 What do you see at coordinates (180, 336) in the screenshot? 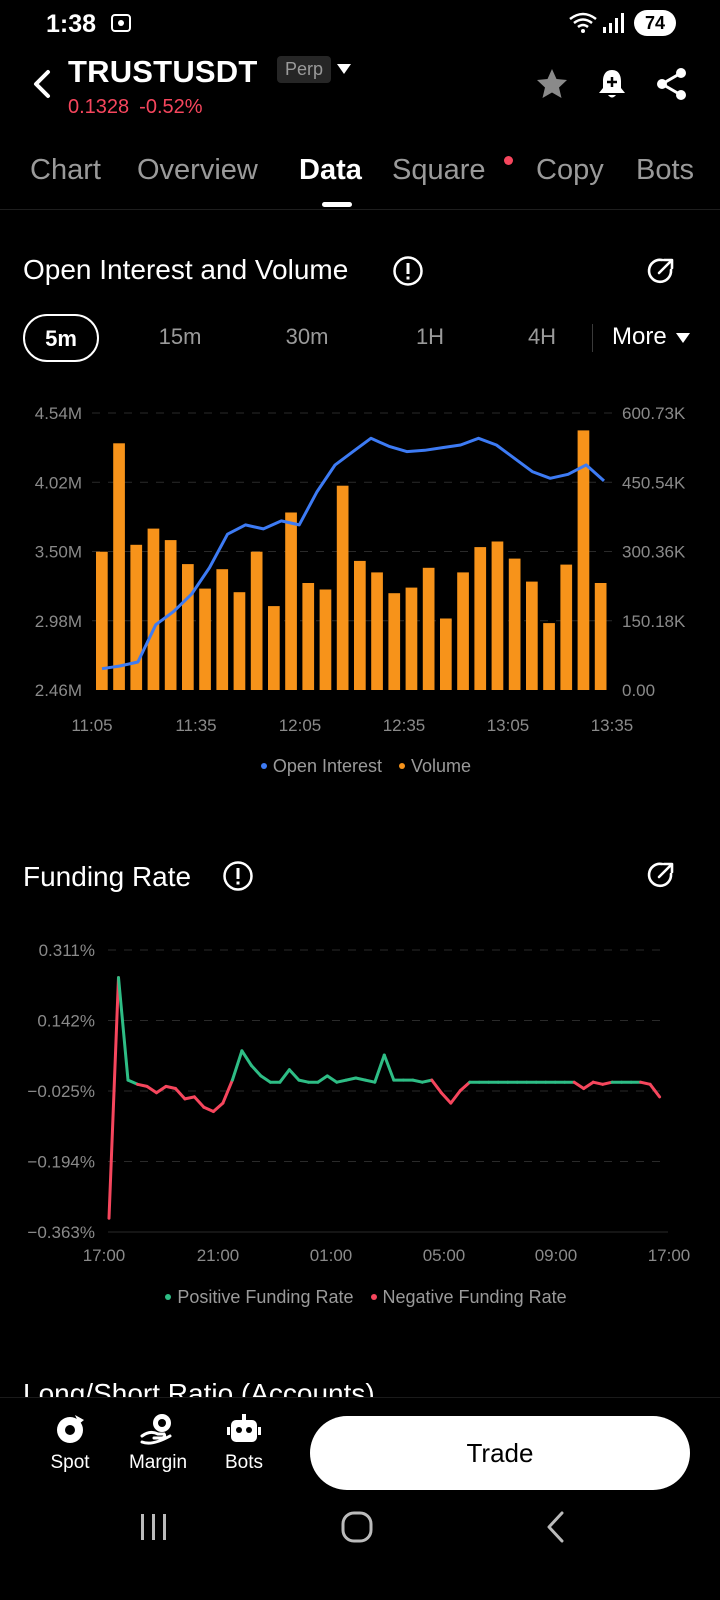
I see `interval-15m: 15m` at bounding box center [180, 336].